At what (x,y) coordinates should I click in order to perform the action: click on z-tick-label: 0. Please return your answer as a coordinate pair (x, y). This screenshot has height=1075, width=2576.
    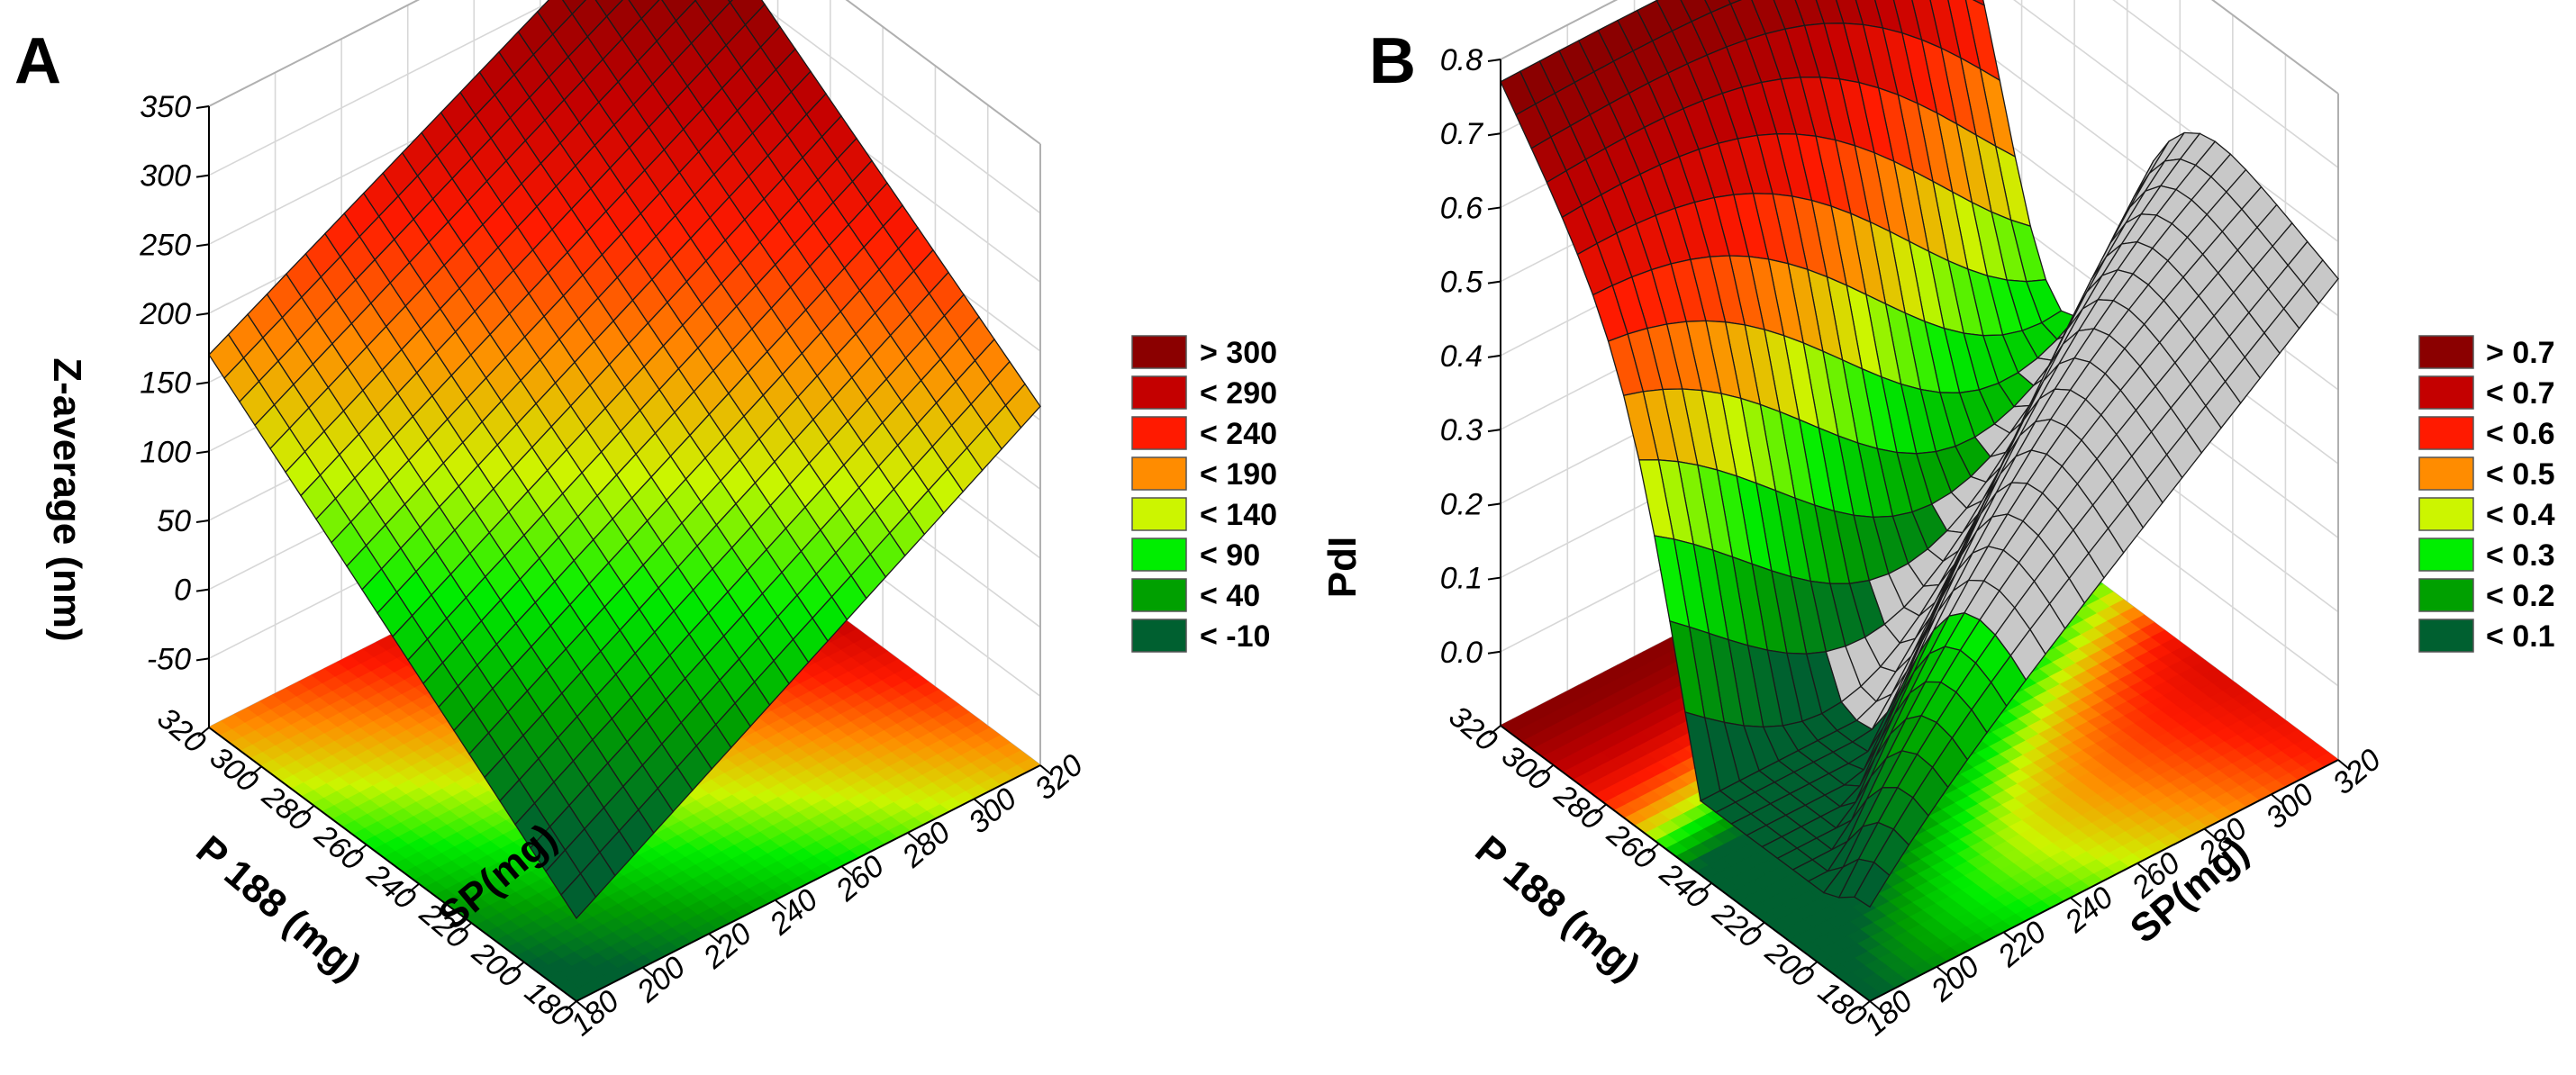
    Looking at the image, I should click on (182, 591).